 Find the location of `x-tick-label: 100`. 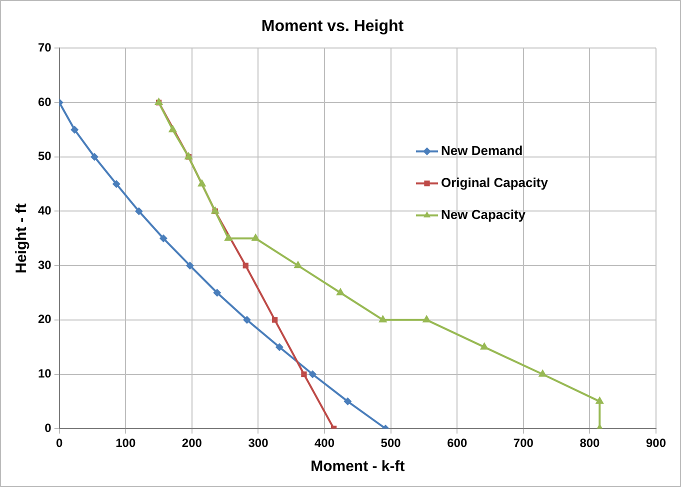

x-tick-label: 100 is located at coordinates (126, 443).